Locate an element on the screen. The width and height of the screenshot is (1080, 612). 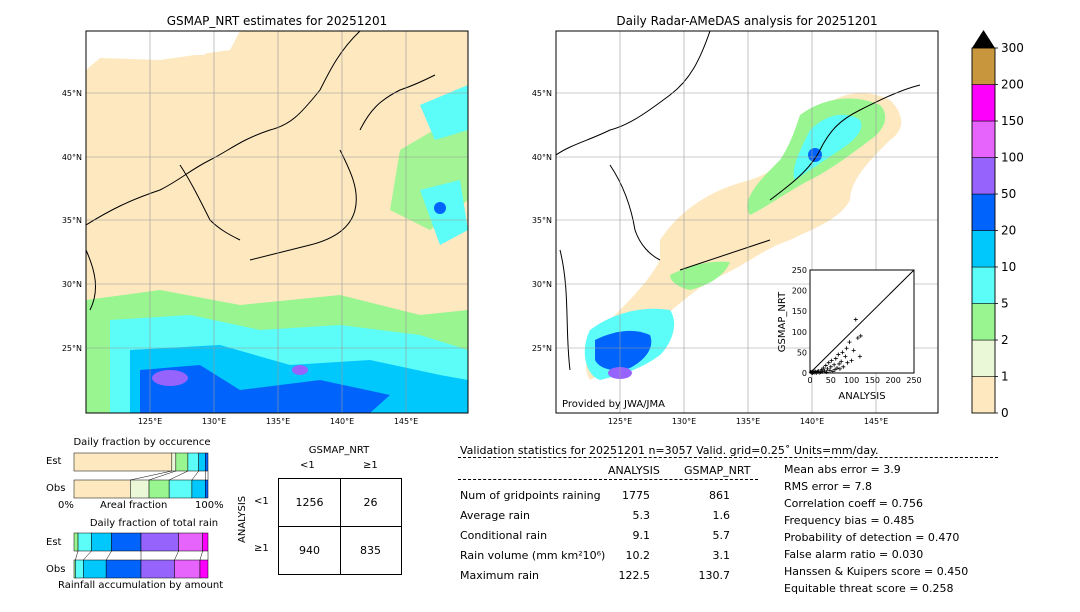
scatter-points is located at coordinates (835, 346).